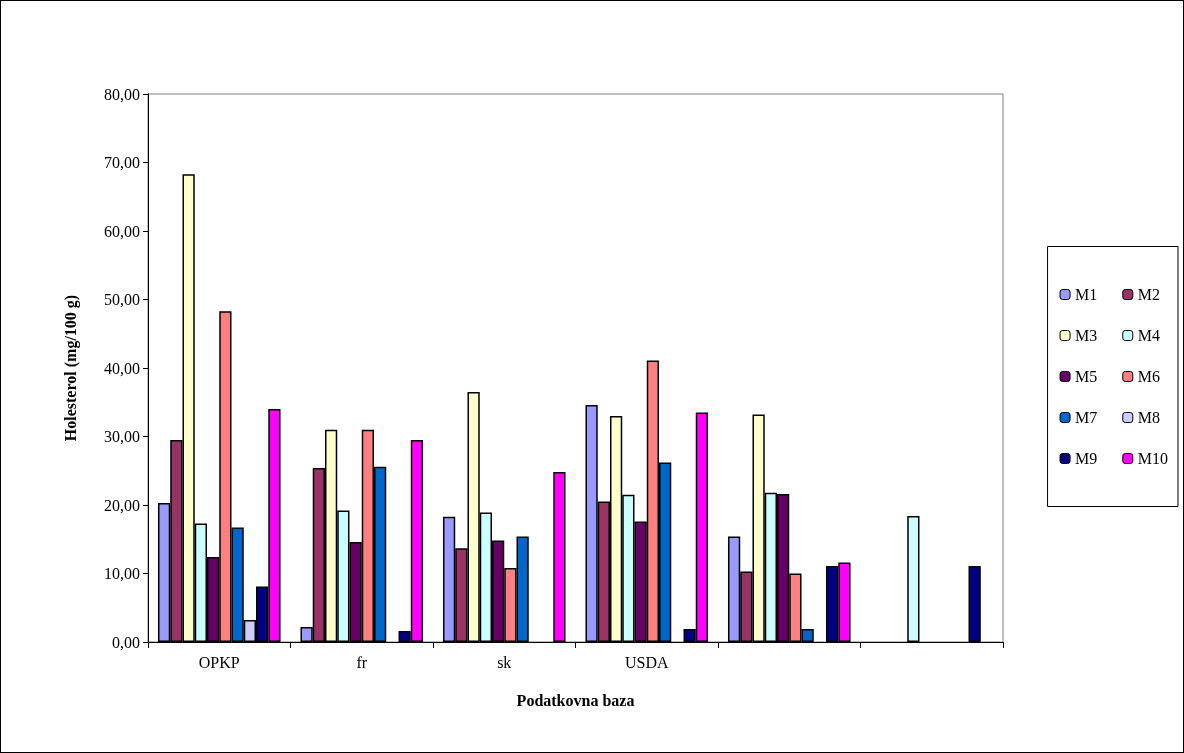 The height and width of the screenshot is (753, 1184). What do you see at coordinates (122, 505) in the screenshot?
I see `y-tick-label: 20,00` at bounding box center [122, 505].